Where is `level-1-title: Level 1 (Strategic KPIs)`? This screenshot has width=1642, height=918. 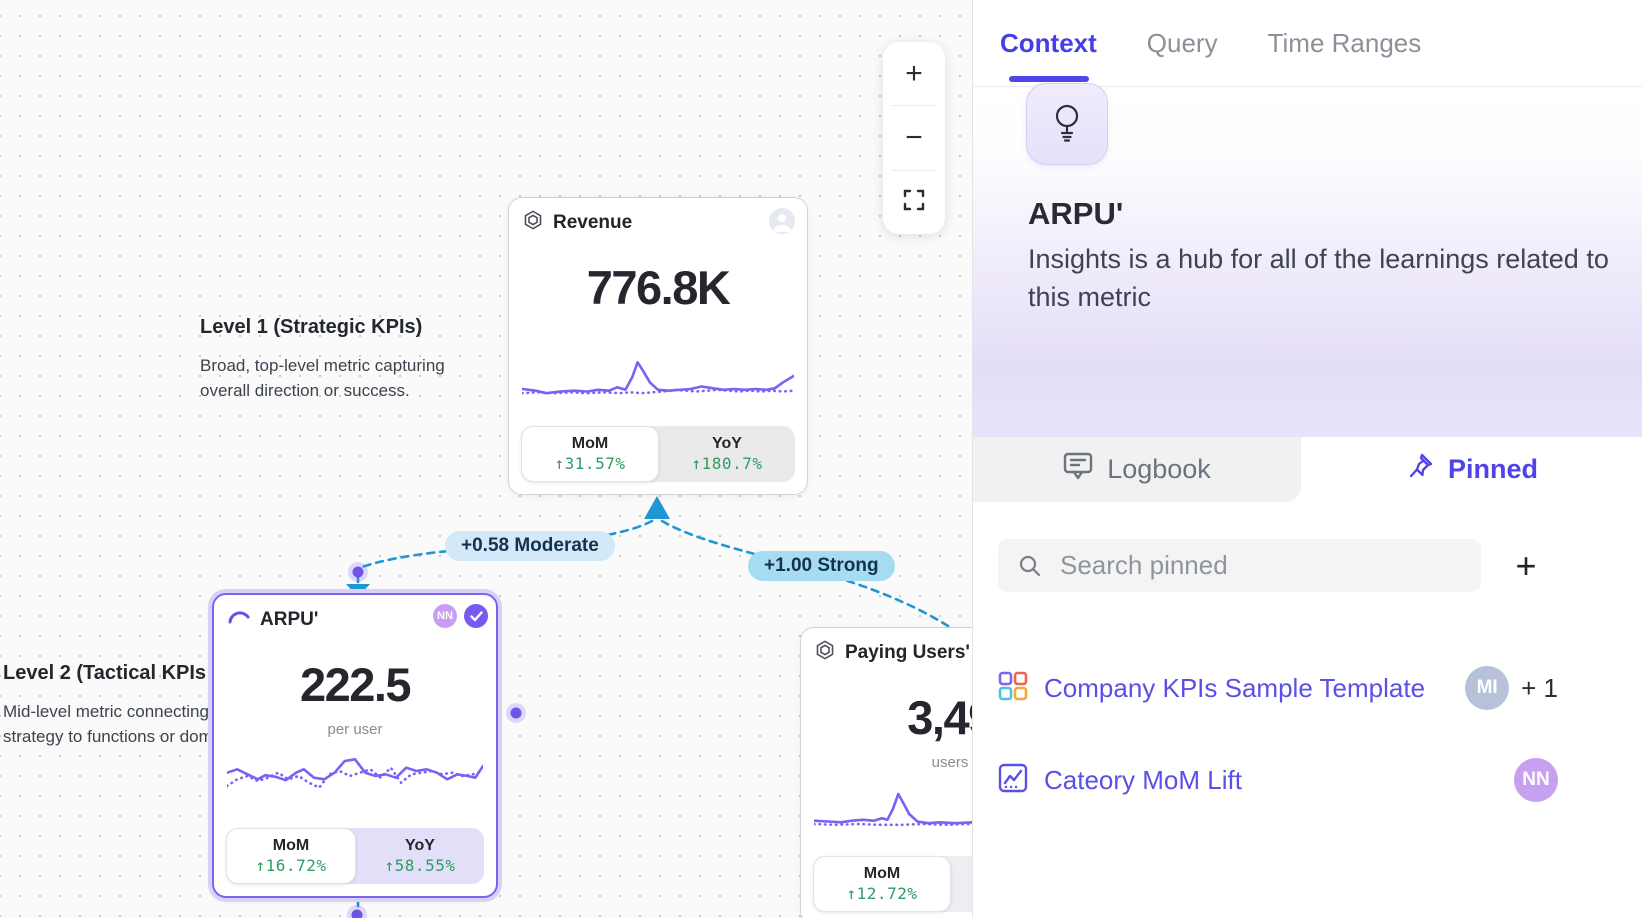
level-1-title: Level 1 (Strategic KPIs) is located at coordinates (311, 327).